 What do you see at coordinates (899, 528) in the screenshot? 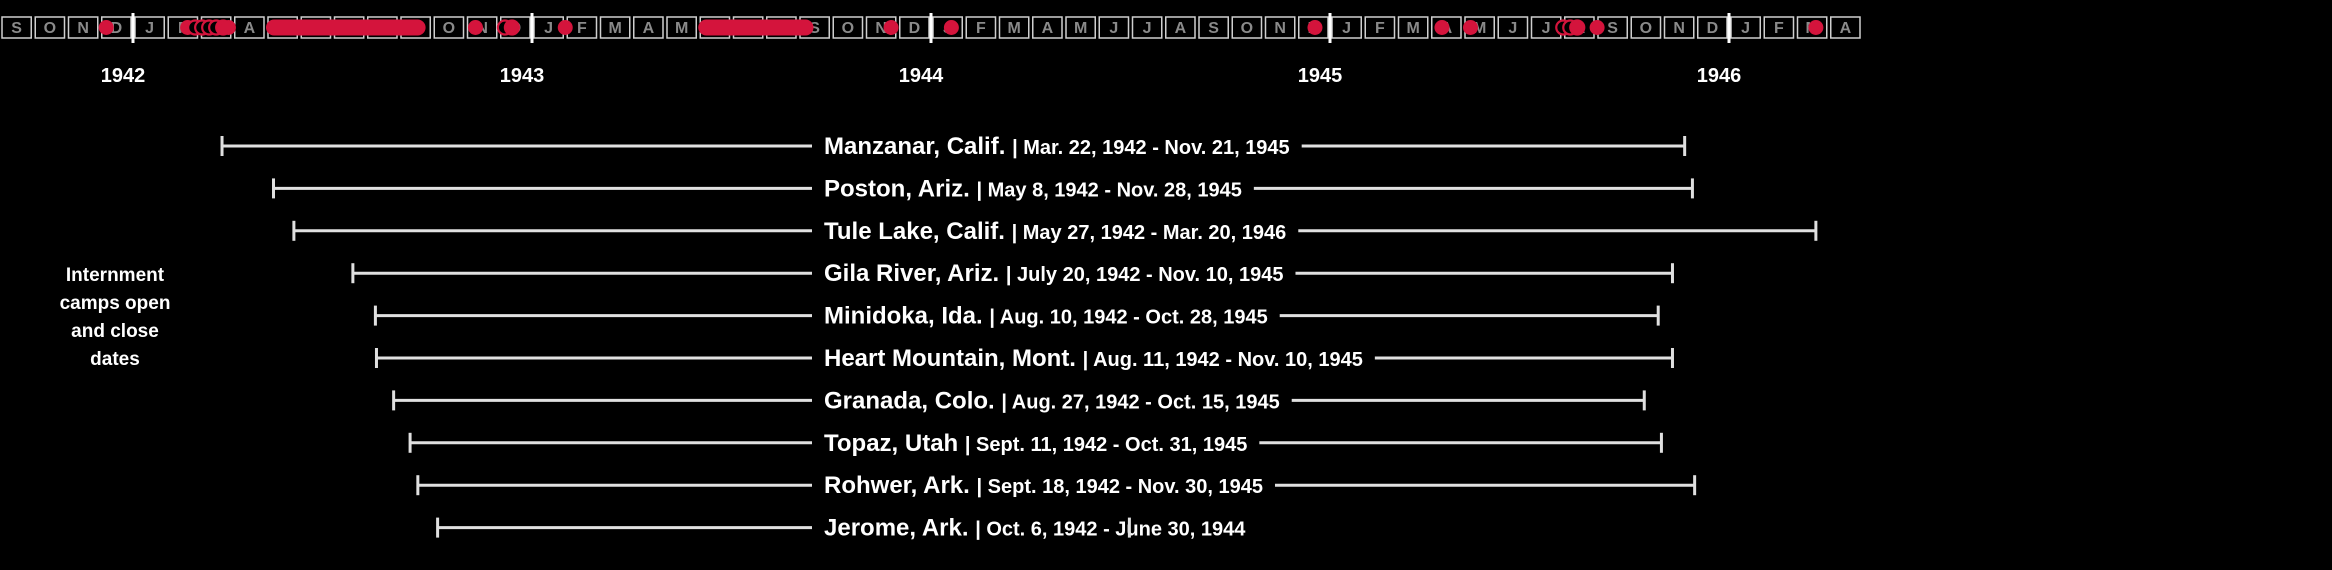
I see `camp-name: Jerome, Ark.` at bounding box center [899, 528].